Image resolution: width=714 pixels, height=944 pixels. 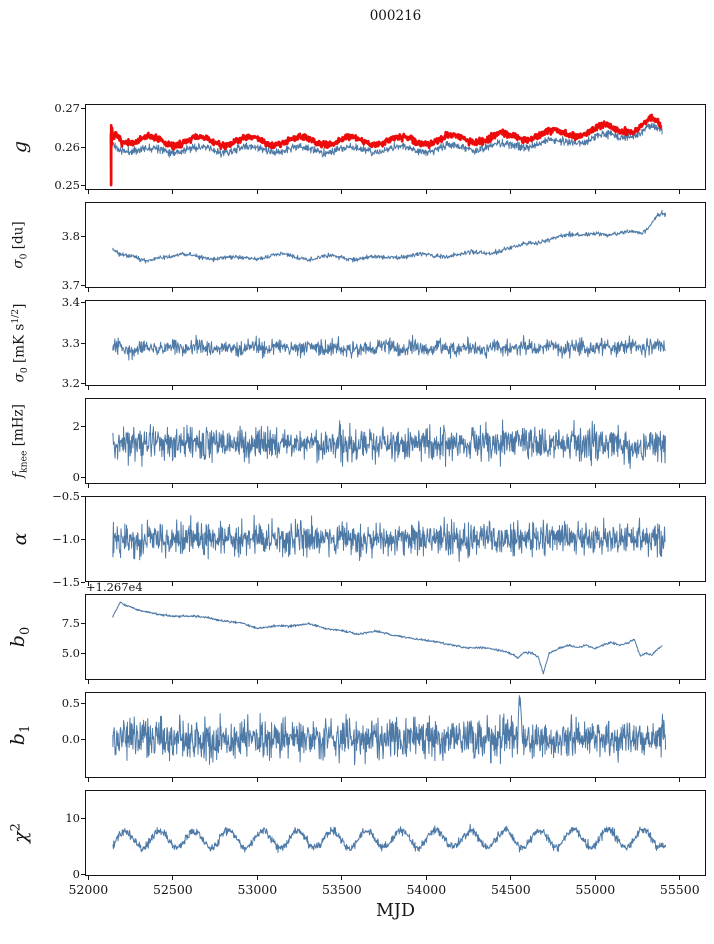 What do you see at coordinates (70, 285) in the screenshot?
I see `ytick-label-sigma0-du: 3.7` at bounding box center [70, 285].